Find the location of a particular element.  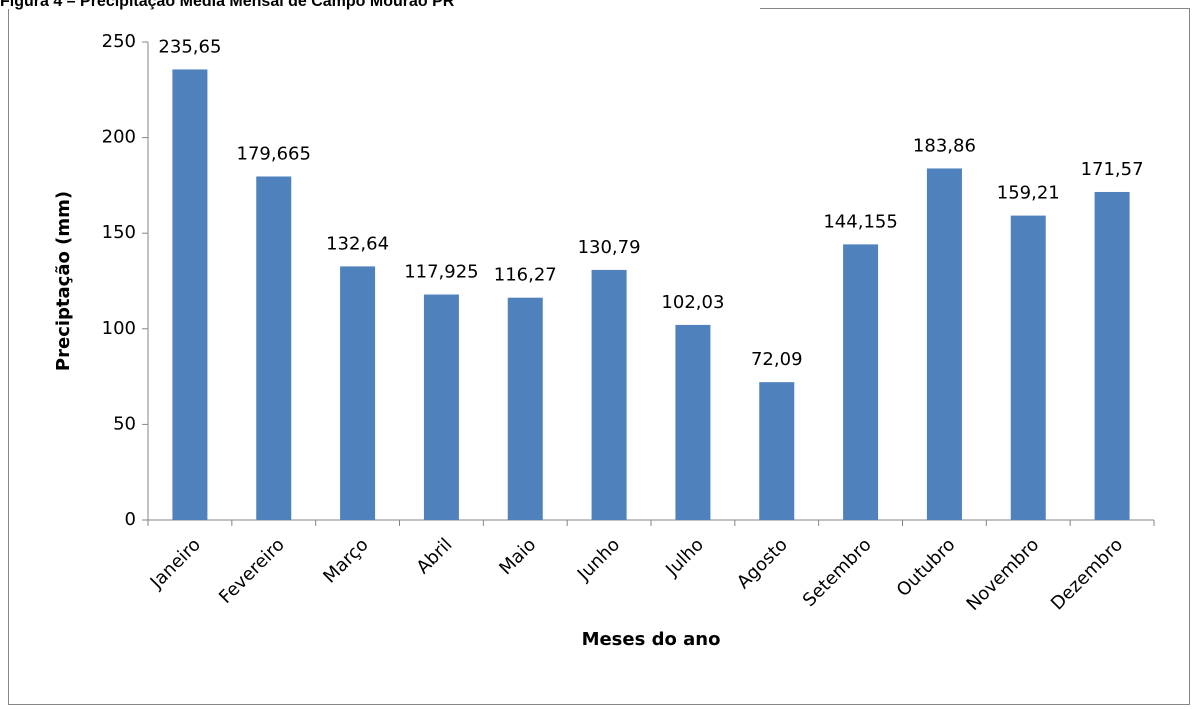

y-tick-label: 100 is located at coordinates (119, 328).